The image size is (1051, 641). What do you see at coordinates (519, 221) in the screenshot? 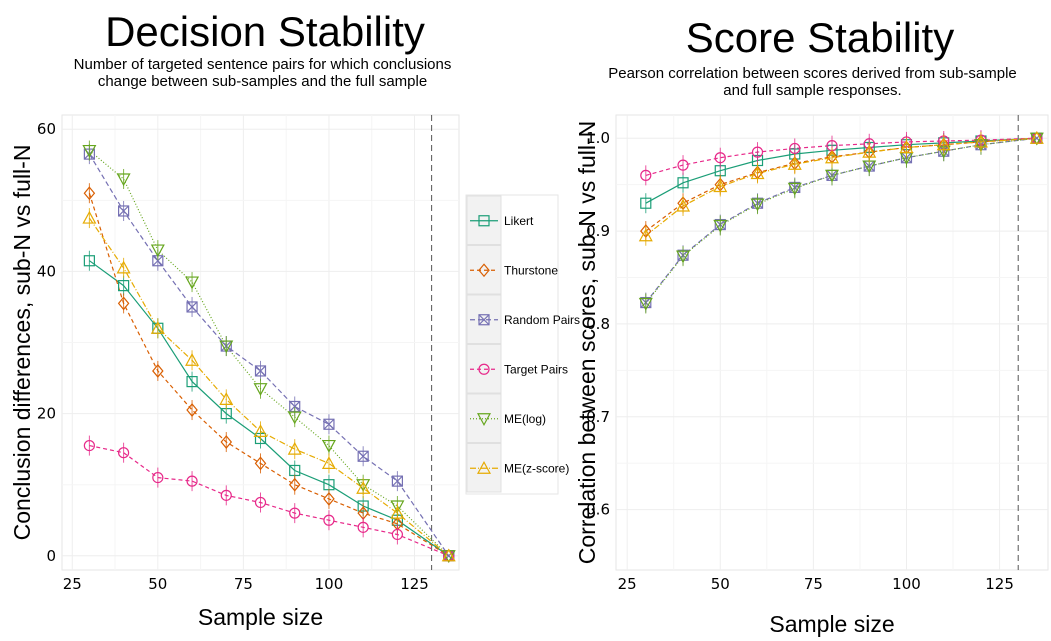
I see `legend-entry-label: Likert` at bounding box center [519, 221].